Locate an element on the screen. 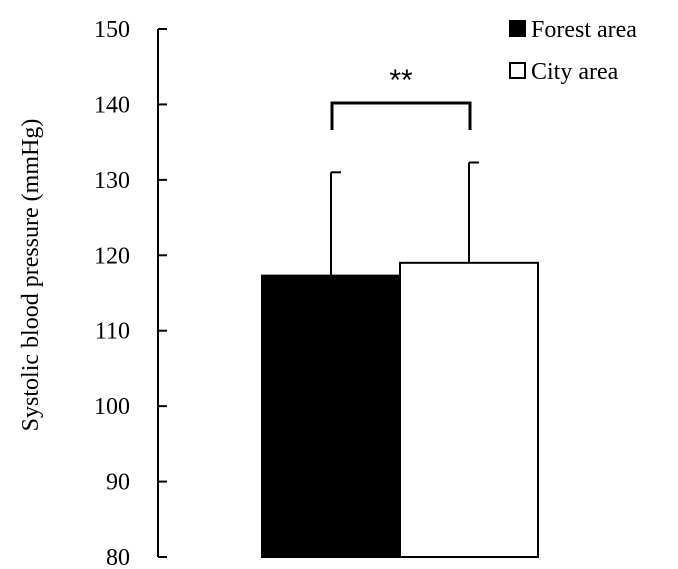 The width and height of the screenshot is (678, 569). legend: Forest area City area is located at coordinates (573, 51).